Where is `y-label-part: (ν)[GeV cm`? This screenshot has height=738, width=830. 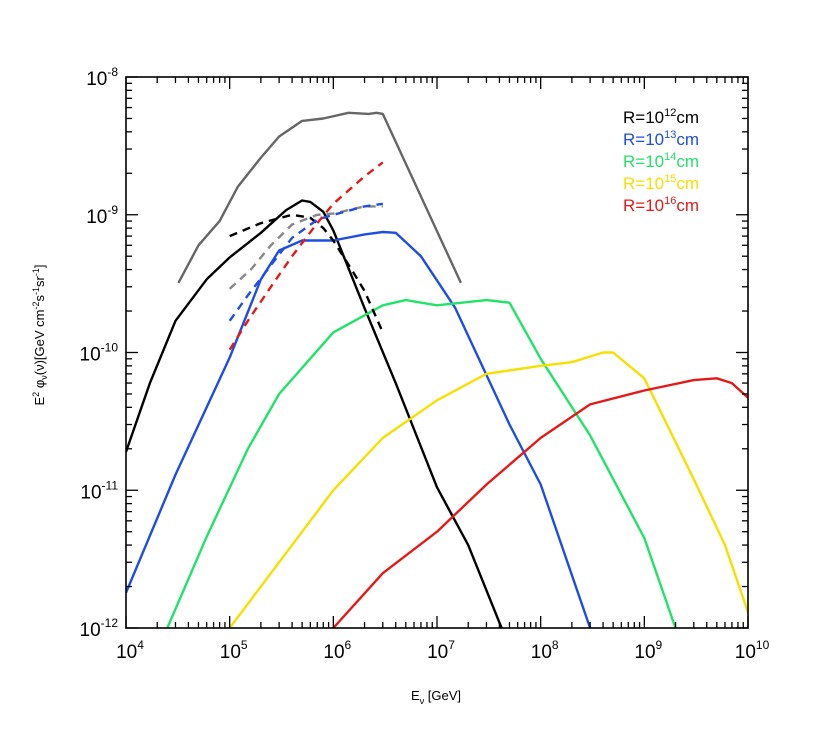
y-label-part: (ν)[GeV cm is located at coordinates (39, 343).